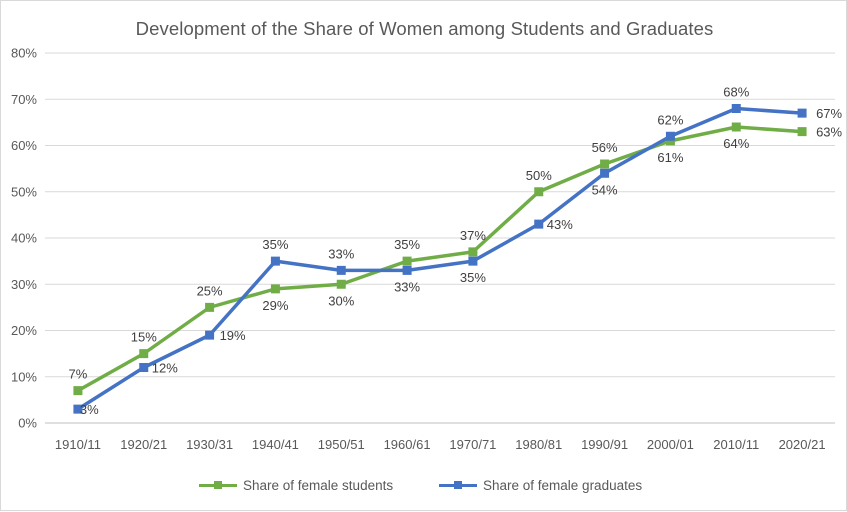 The height and width of the screenshot is (512, 847). What do you see at coordinates (560, 224) in the screenshot?
I see `data-label-graduates: 43%` at bounding box center [560, 224].